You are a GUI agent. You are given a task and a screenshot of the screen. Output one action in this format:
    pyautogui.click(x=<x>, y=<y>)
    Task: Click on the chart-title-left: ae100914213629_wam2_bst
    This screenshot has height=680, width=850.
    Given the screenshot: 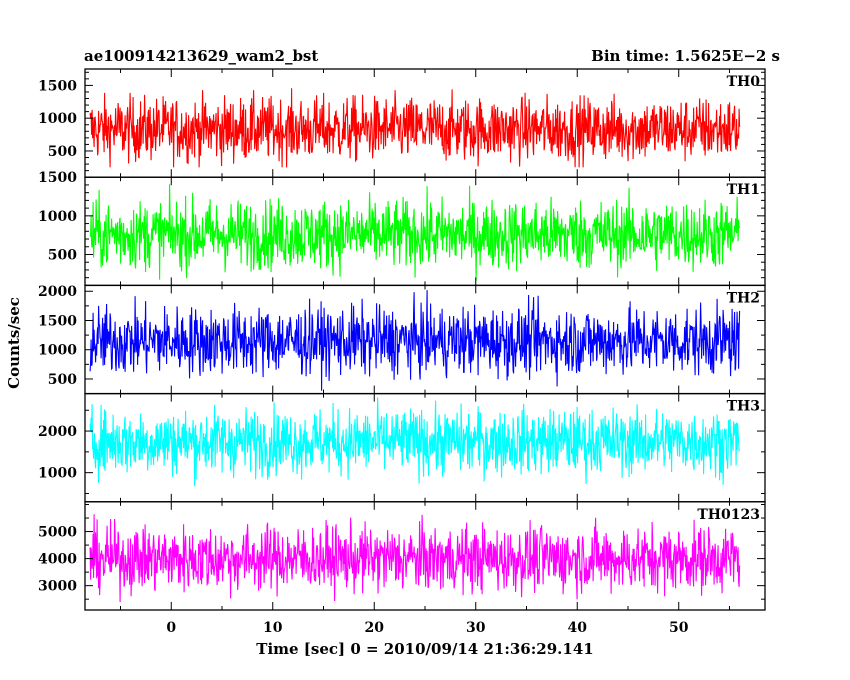 What is the action you would take?
    pyautogui.click(x=201, y=56)
    